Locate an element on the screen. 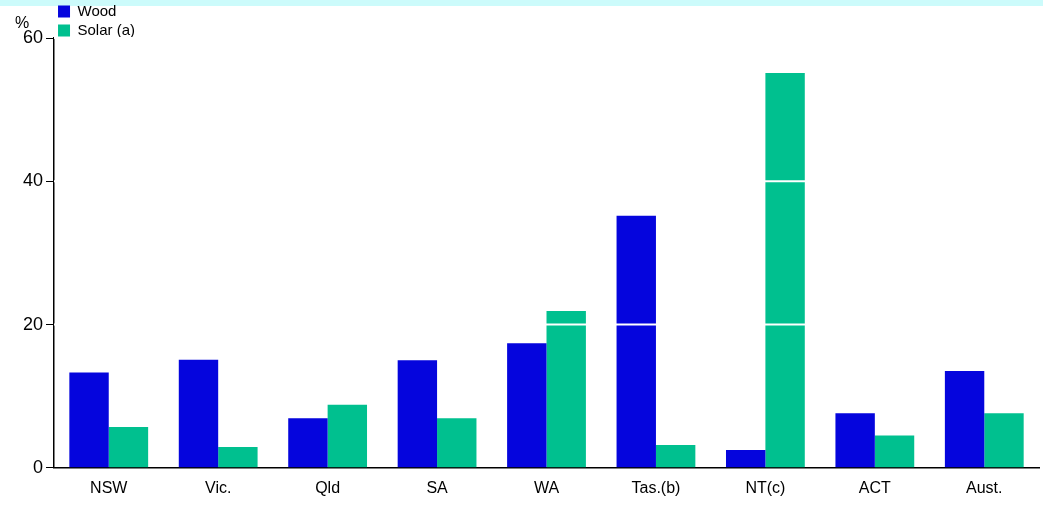 The width and height of the screenshot is (1043, 505). x-tick-label: Aust. is located at coordinates (984, 487).